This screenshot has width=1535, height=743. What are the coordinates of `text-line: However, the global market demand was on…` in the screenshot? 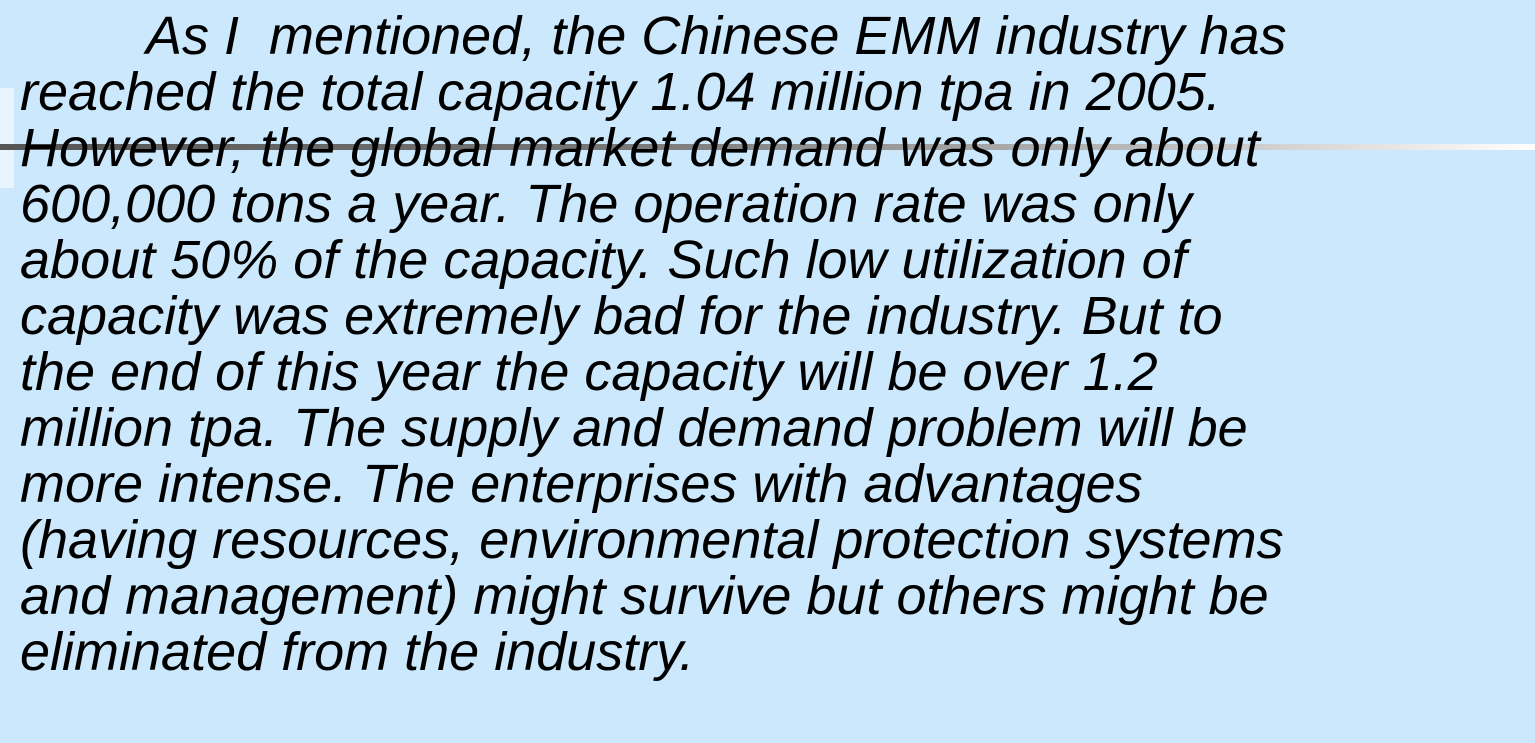 It's located at (640, 148).